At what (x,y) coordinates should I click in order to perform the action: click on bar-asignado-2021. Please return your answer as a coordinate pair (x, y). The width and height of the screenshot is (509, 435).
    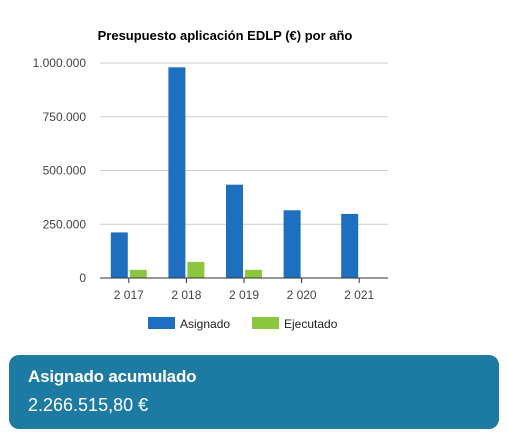
    Looking at the image, I should click on (350, 245).